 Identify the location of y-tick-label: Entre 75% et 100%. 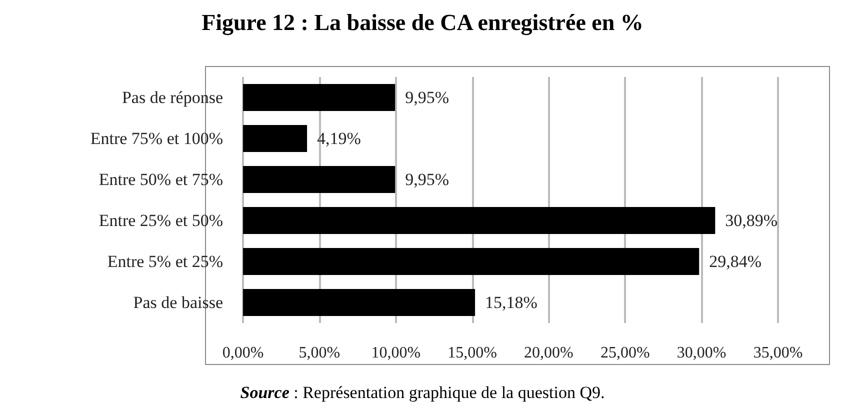
(156, 138).